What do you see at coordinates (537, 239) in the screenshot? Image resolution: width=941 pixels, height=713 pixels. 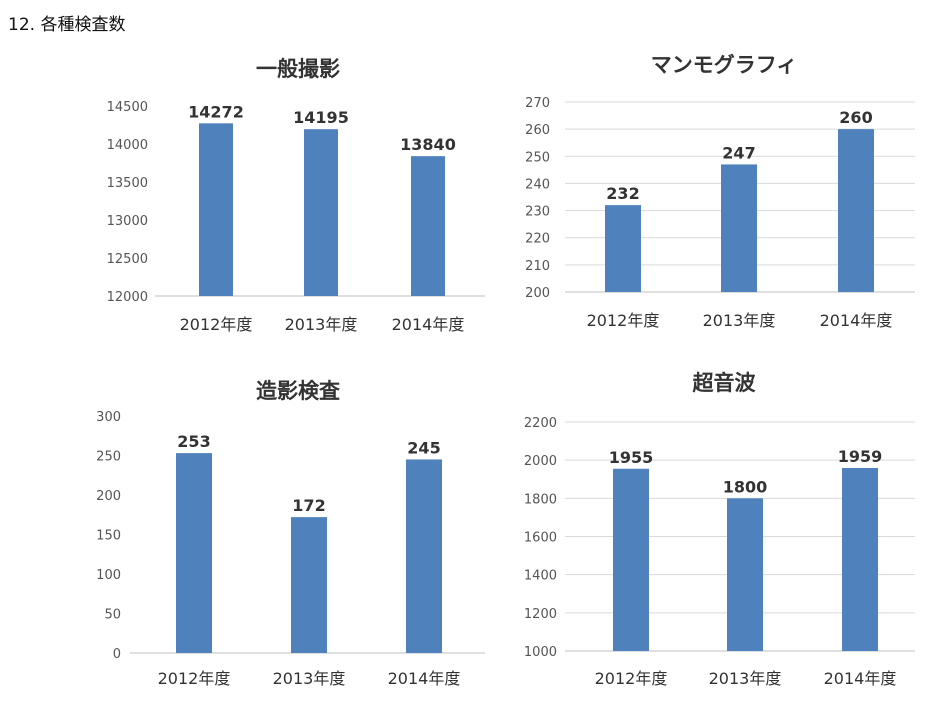 I see `y-tick-label: 220` at bounding box center [537, 239].